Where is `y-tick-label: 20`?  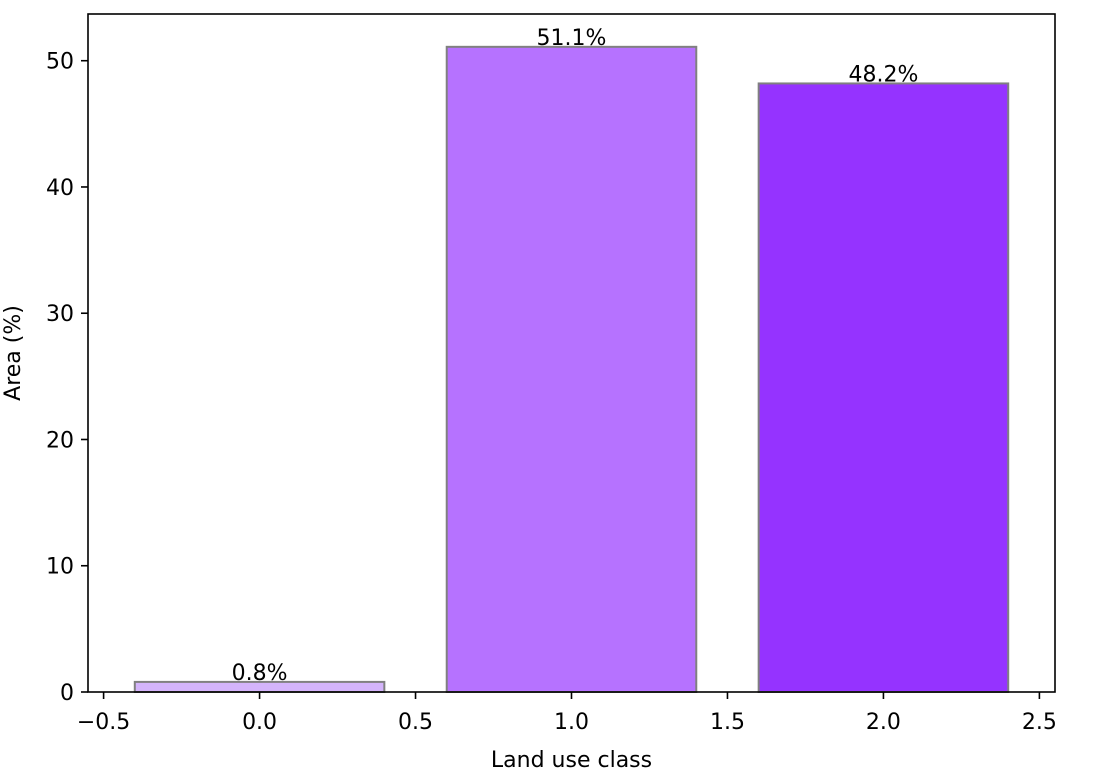 y-tick-label: 20 is located at coordinates (60, 440).